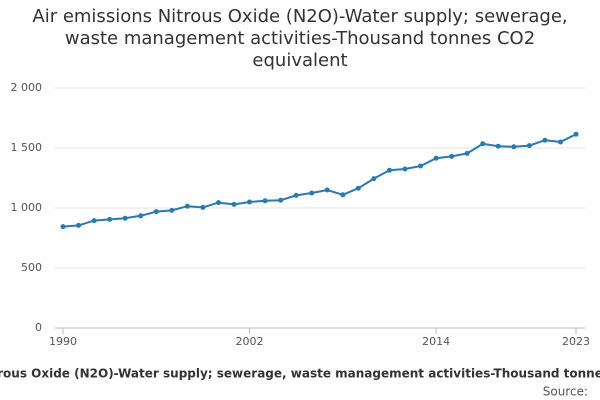 The width and height of the screenshot is (600, 400). Describe the element at coordinates (565, 392) in the screenshot. I see `source: Source:` at that location.